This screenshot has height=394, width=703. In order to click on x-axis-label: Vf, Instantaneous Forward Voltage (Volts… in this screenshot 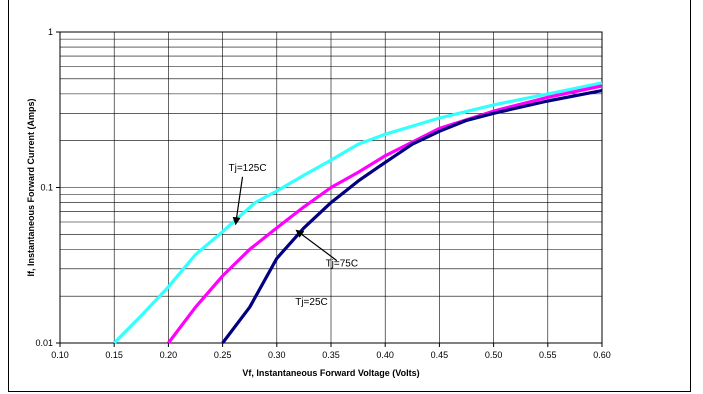, I will do `click(330, 373)`.